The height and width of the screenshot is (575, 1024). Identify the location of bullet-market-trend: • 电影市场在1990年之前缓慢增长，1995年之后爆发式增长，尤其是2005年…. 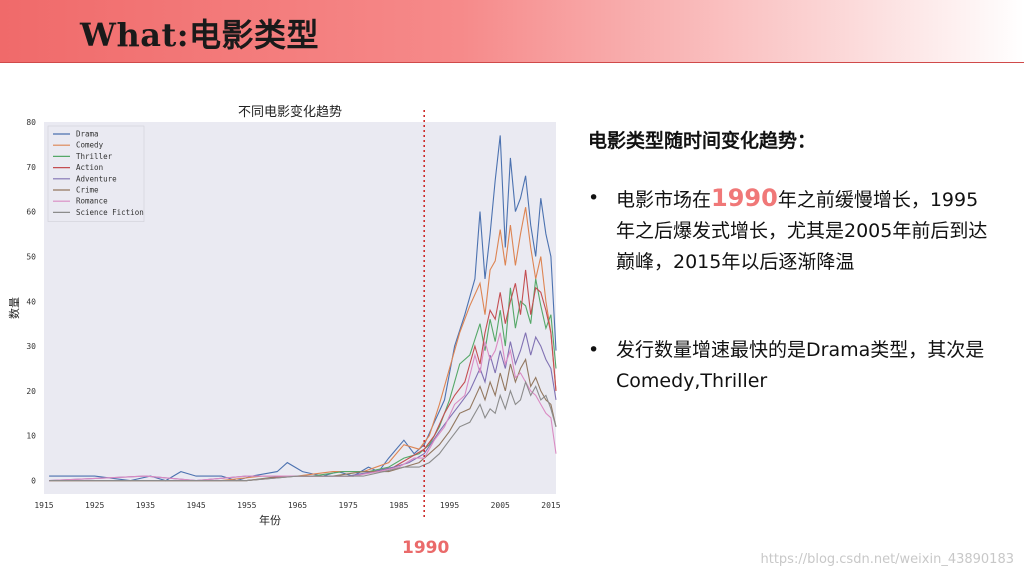
(788, 230).